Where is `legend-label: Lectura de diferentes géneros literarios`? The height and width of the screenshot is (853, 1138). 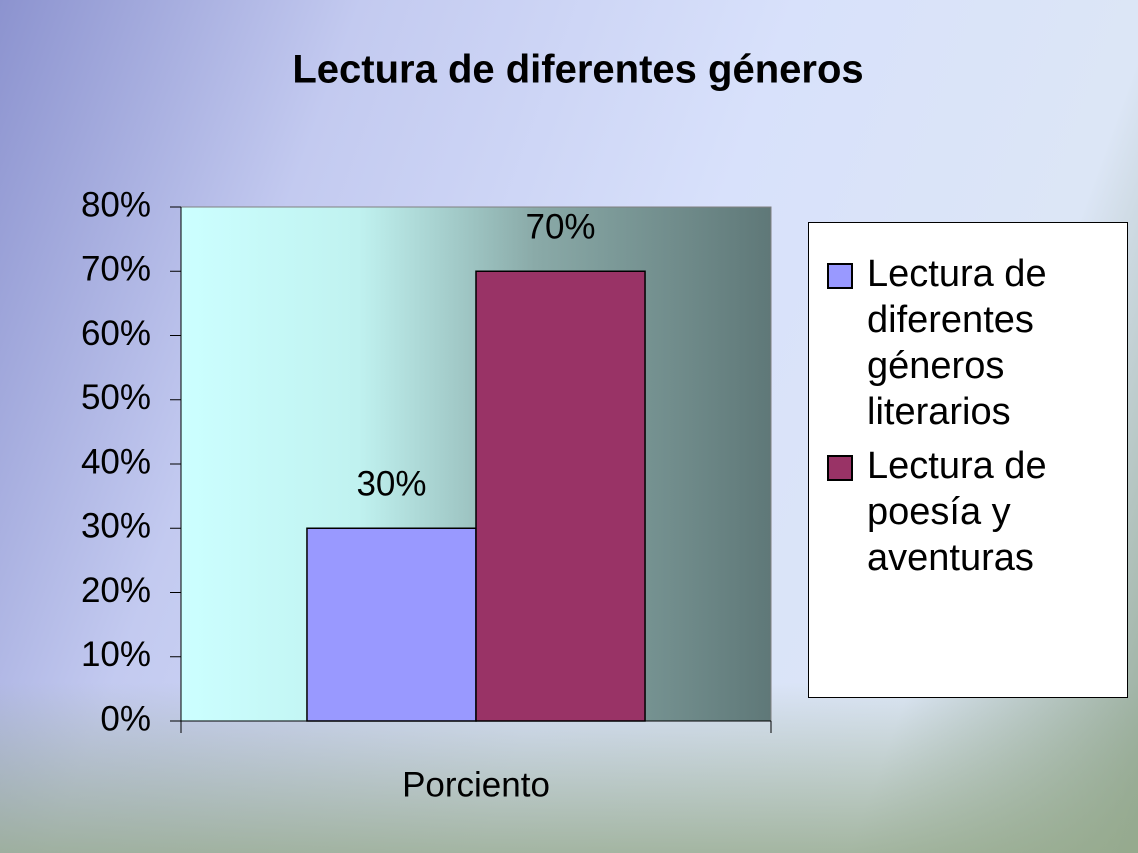
legend-label: Lectura de diferentes géneros literarios is located at coordinates (957, 343).